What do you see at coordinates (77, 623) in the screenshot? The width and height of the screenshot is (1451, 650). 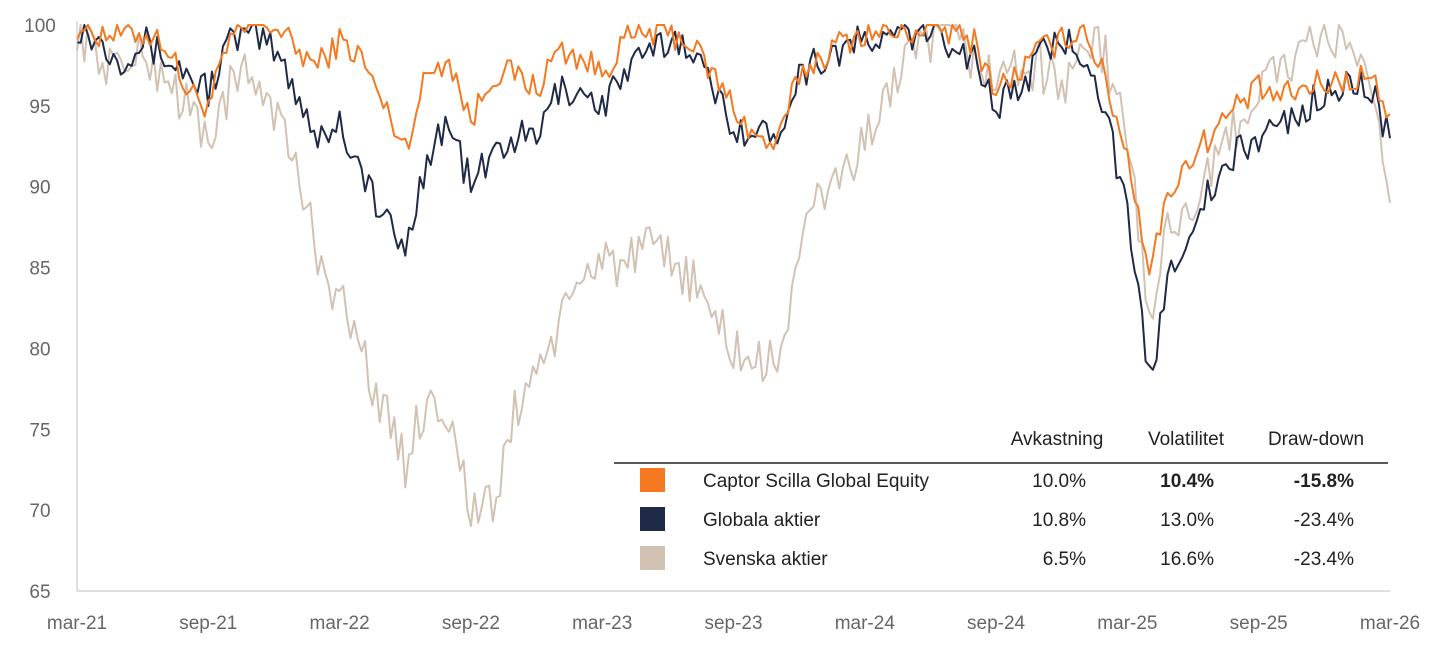 I see `x-tick-label: mar-21` at bounding box center [77, 623].